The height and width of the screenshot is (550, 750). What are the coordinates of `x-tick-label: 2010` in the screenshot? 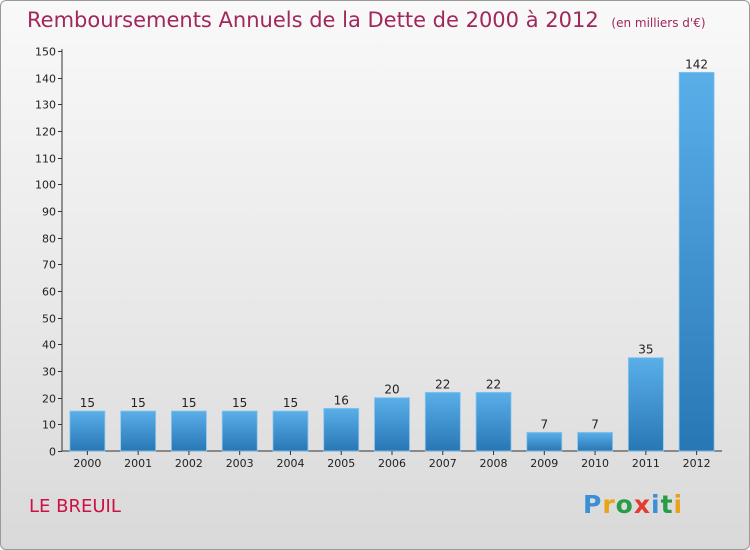 It's located at (595, 463).